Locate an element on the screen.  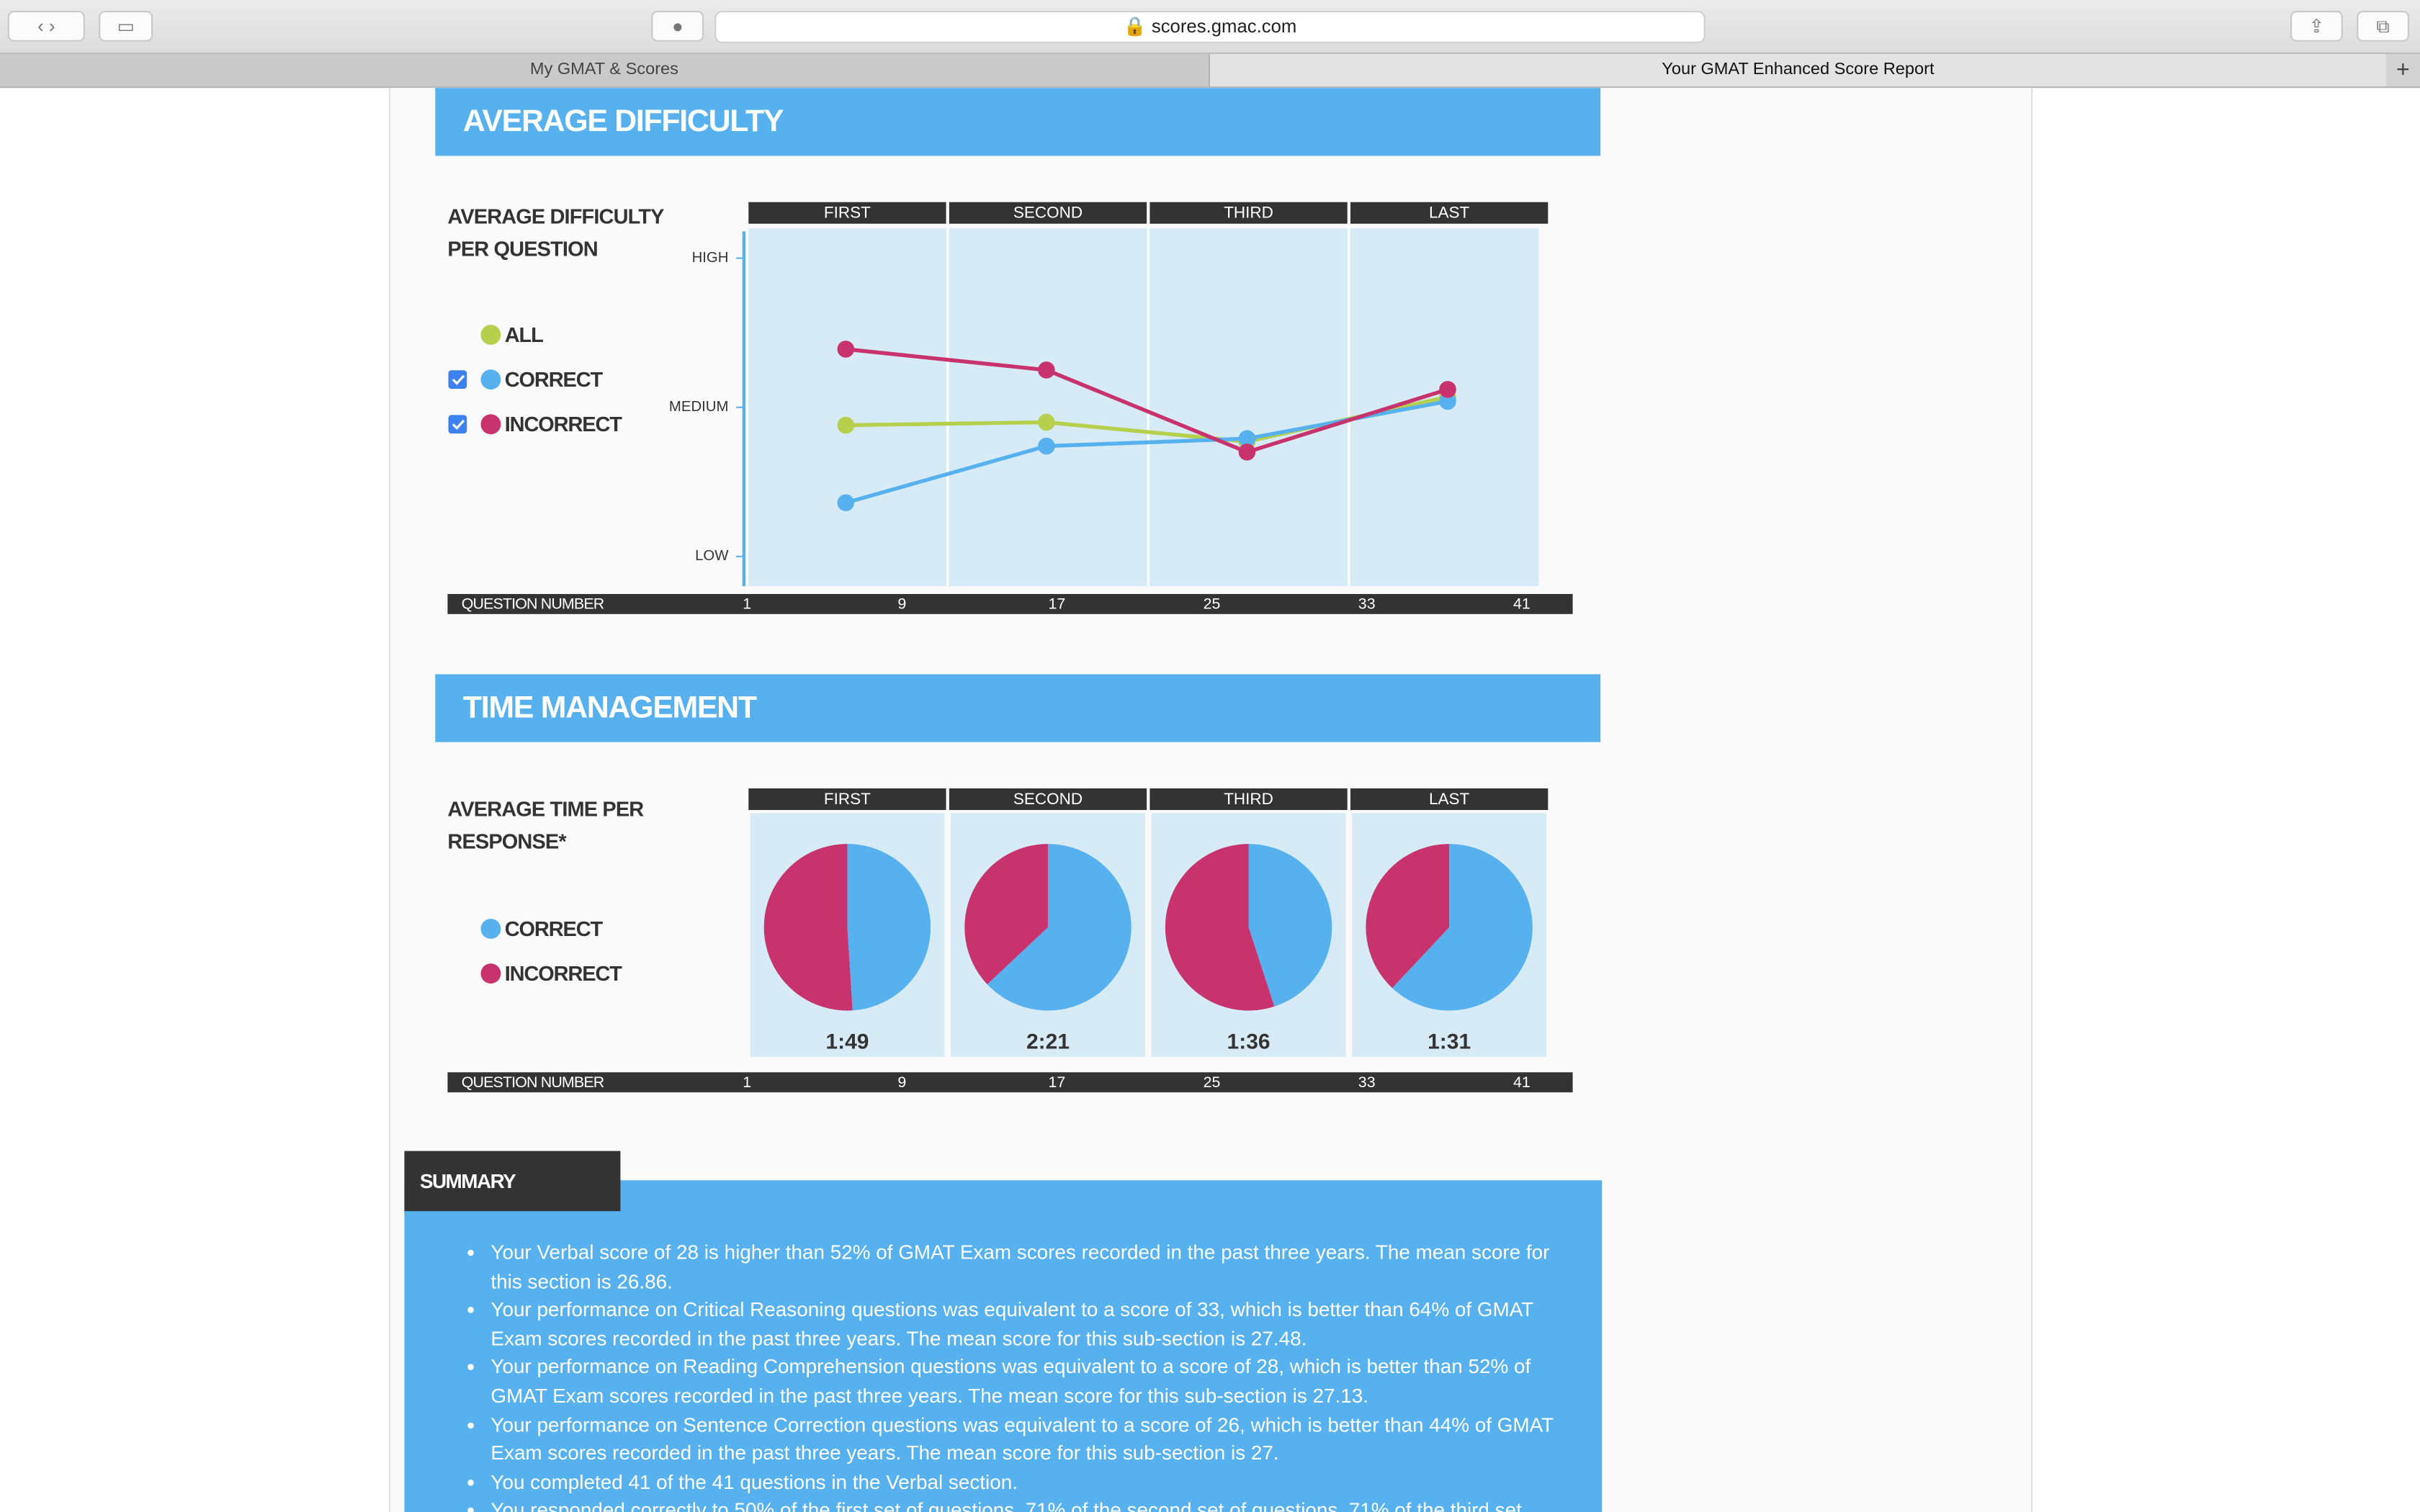
pie-total: 1:36 is located at coordinates (1248, 1041).